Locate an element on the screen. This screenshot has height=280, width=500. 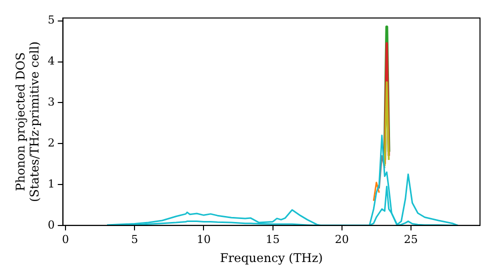
x-tick-label: 25 is located at coordinates (411, 239).